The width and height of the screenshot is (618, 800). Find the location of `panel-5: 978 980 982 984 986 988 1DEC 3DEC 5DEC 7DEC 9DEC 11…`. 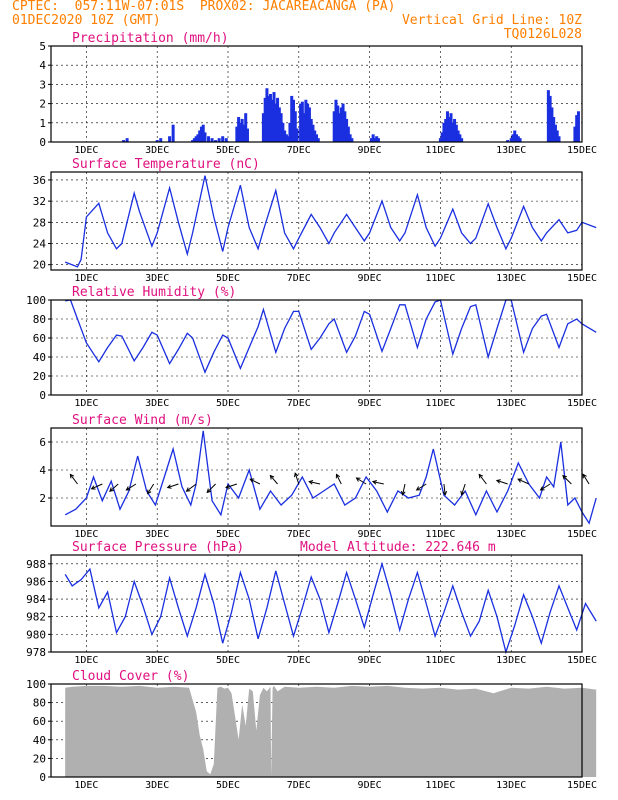

panel-5: 978 980 982 984 986 988 1DEC 3DEC 5DEC 7DEC 9DEC 11… is located at coordinates (311, 603).